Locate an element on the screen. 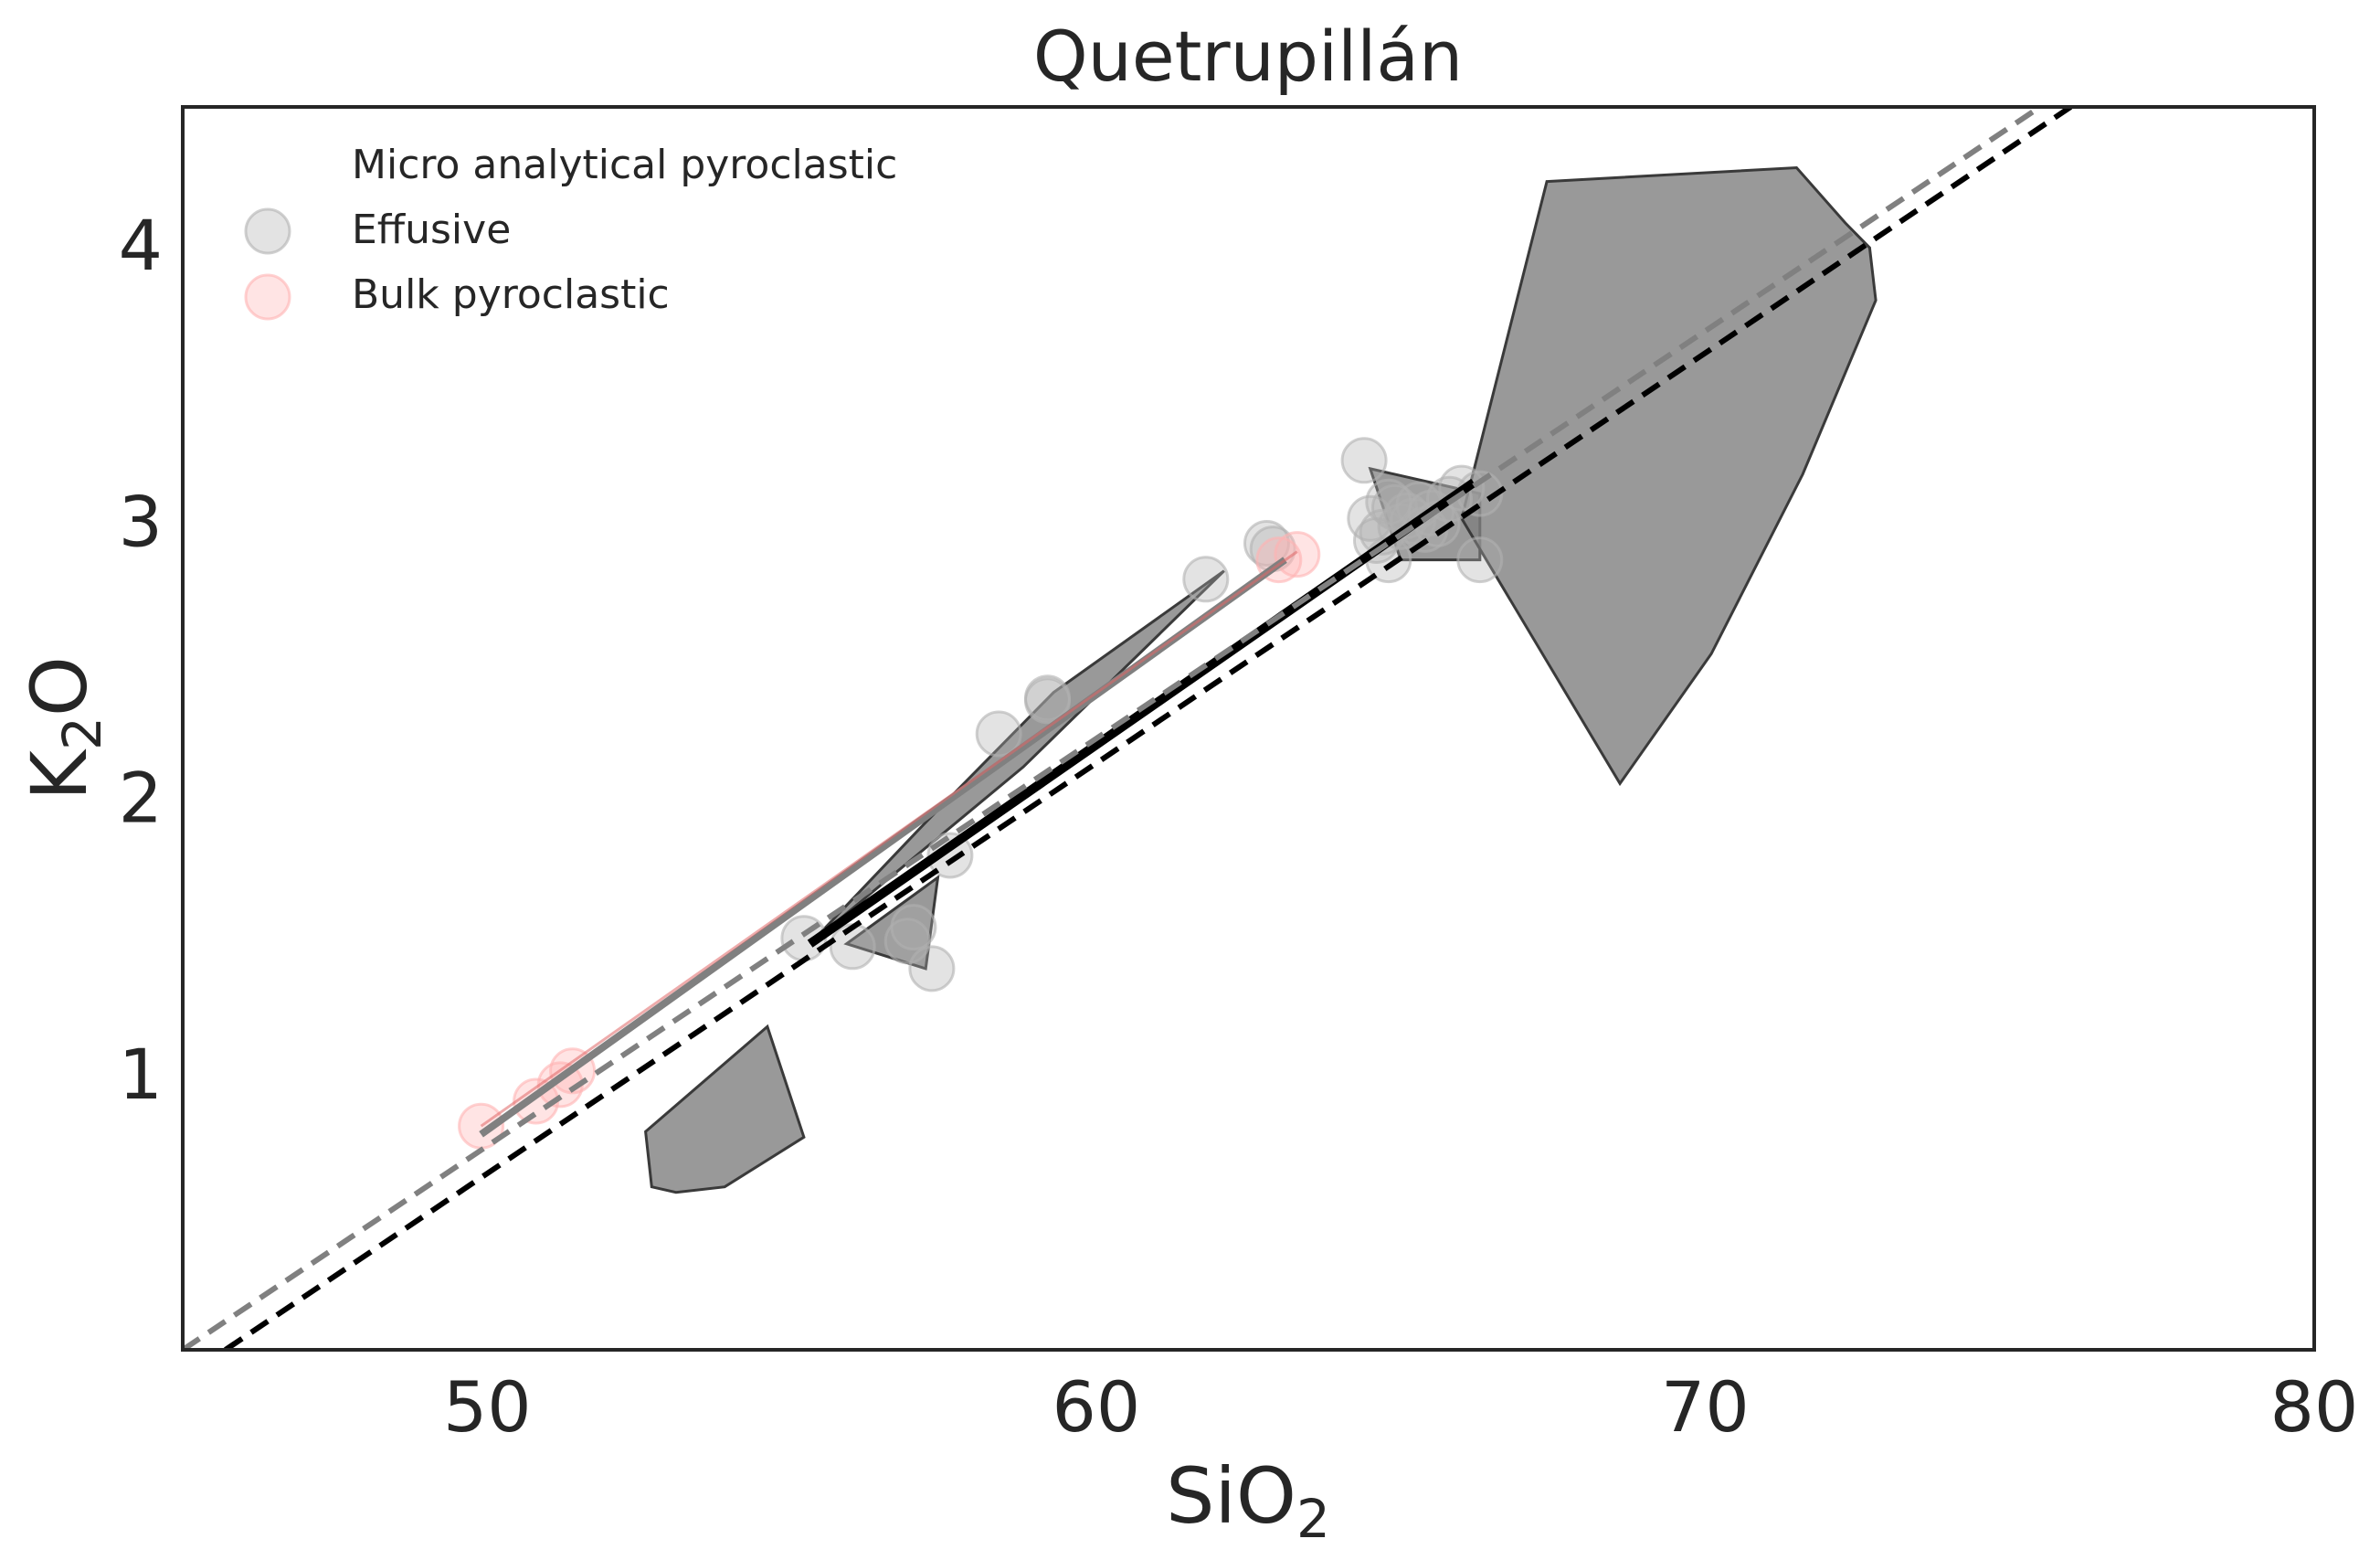 This screenshot has width=2380, height=1560. x-tick-label-70: 70 is located at coordinates (1706, 1407).